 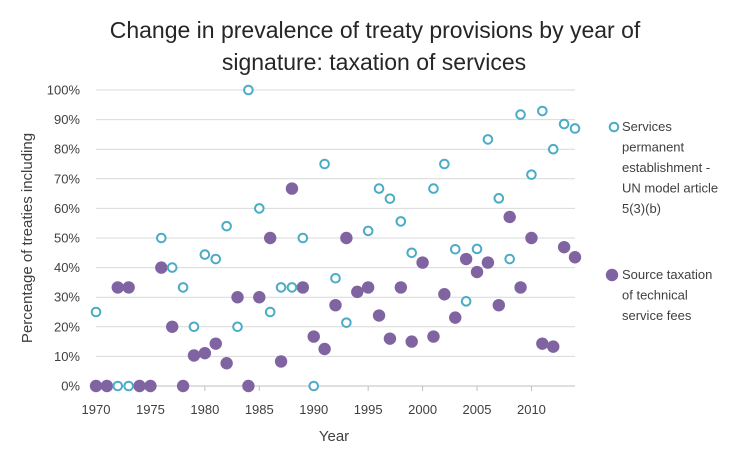 What do you see at coordinates (531, 409) in the screenshot?
I see `x-tick-label: 2010` at bounding box center [531, 409].